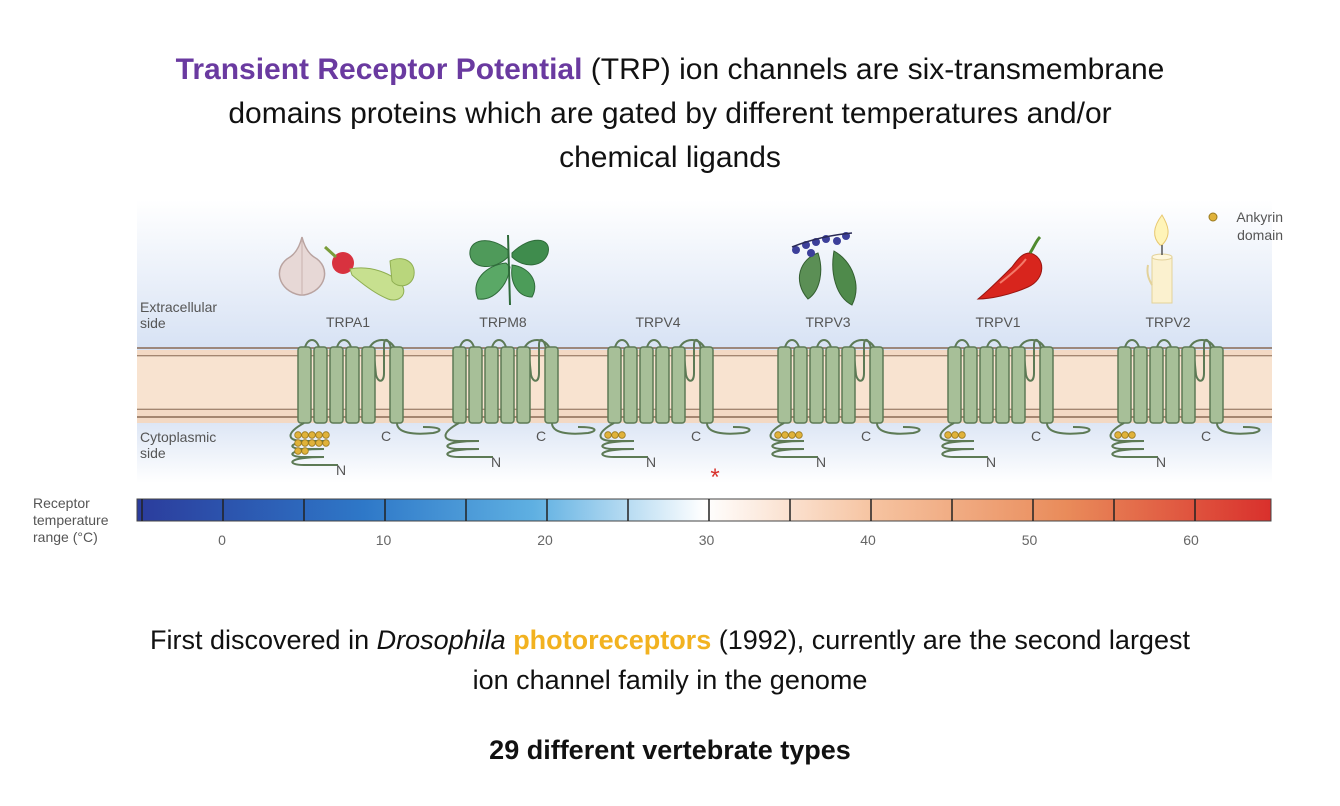 This screenshot has width=1340, height=806. Describe the element at coordinates (670, 523) in the screenshot. I see `scale-ticks: 0 10 20 30 40 50 60` at that location.